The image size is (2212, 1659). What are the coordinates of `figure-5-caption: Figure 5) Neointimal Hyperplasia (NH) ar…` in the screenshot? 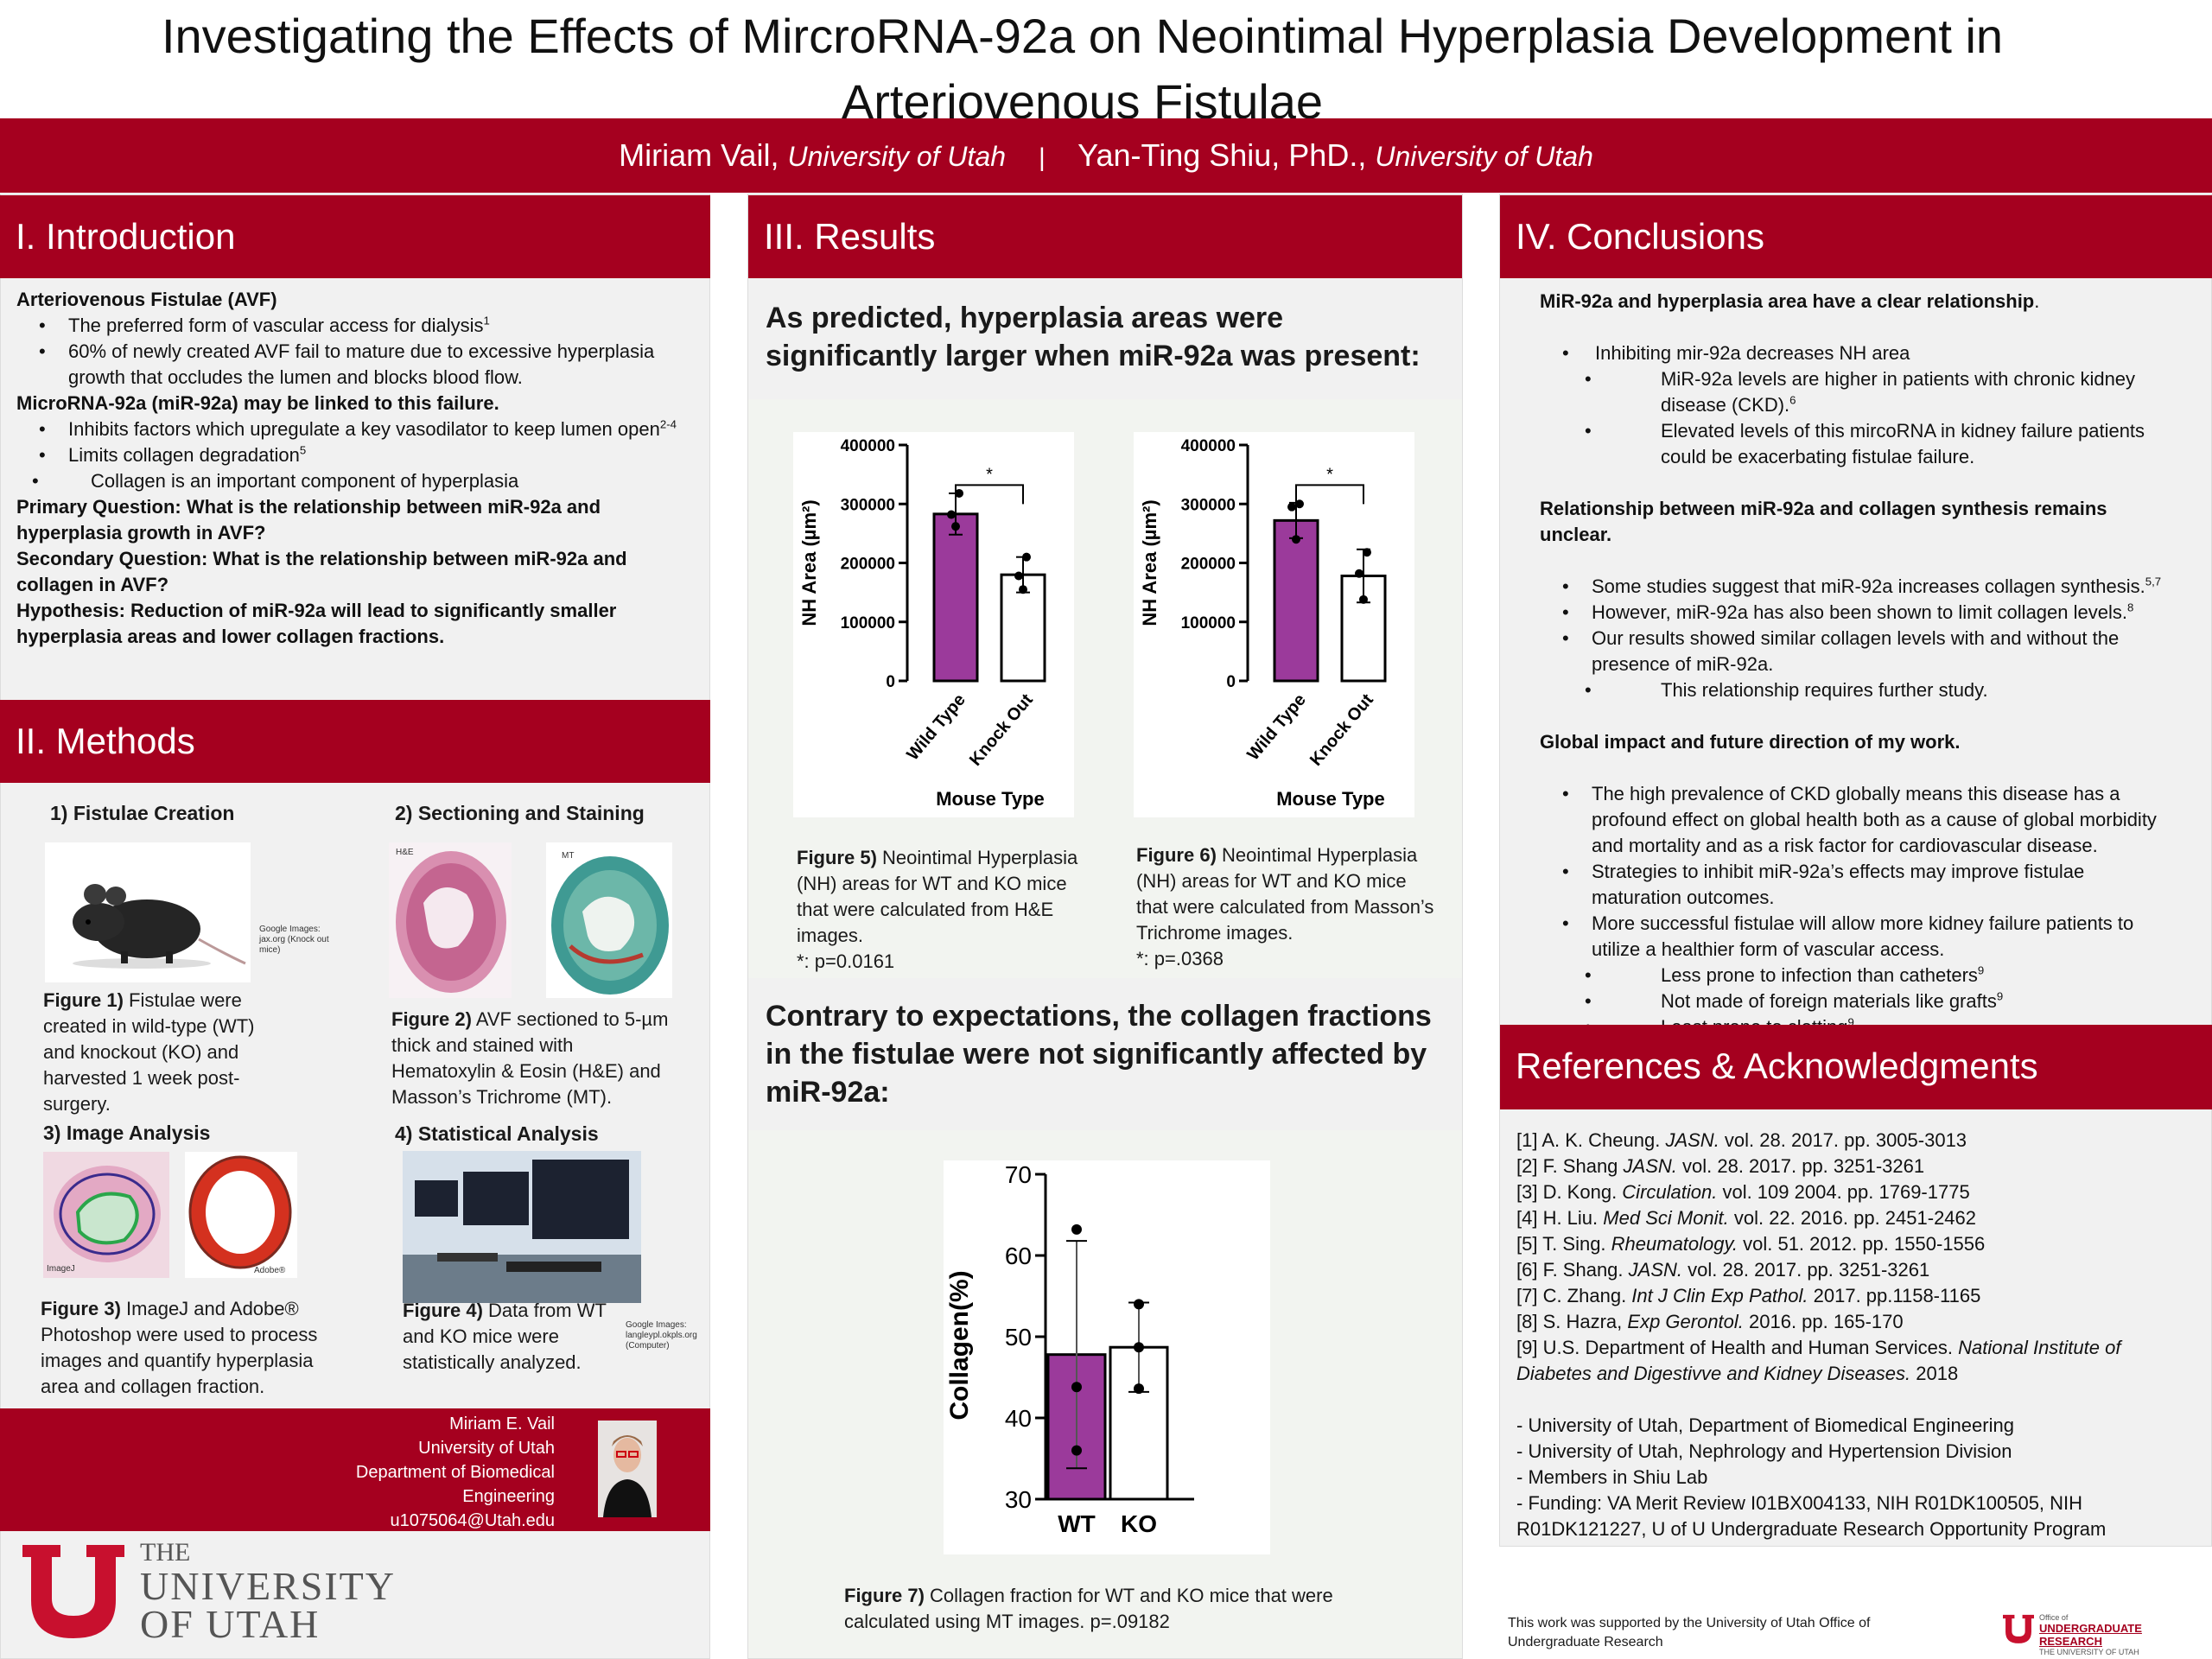 It's located at (940, 910).